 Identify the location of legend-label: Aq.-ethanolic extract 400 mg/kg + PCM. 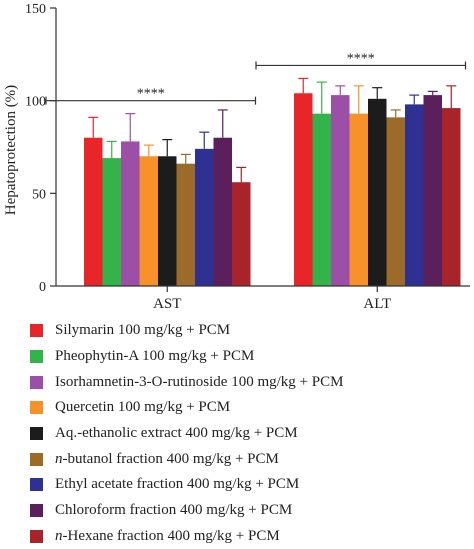
(176, 433).